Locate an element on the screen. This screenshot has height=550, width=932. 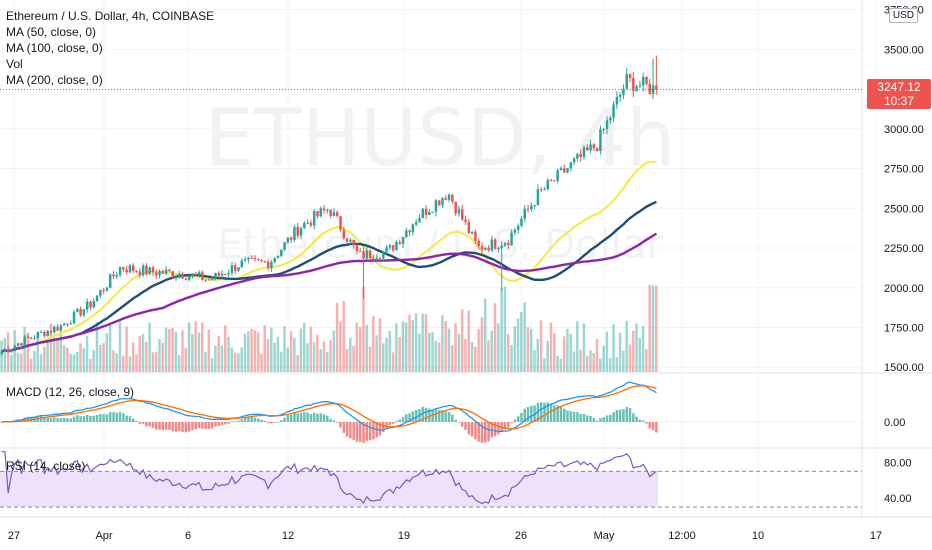
macd-label: MACD (12, 26, close, 9) is located at coordinates (70, 392).